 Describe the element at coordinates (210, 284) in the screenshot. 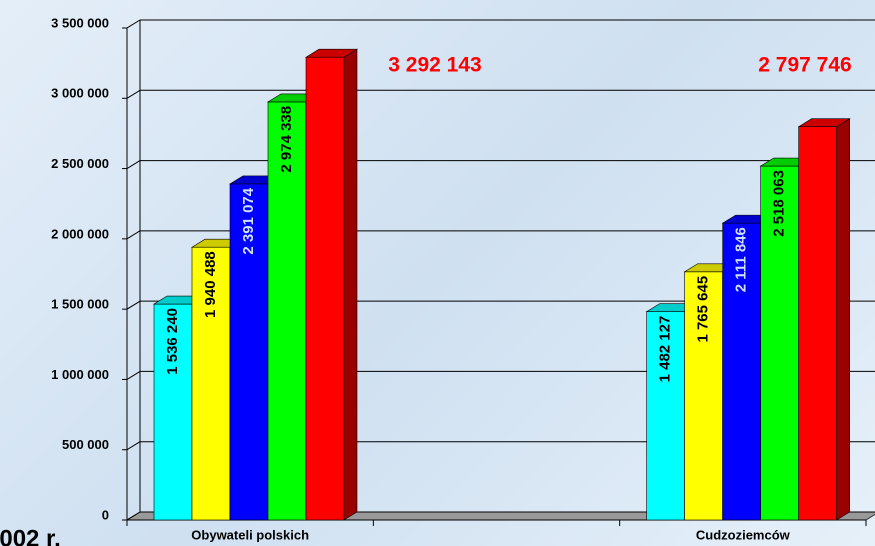

I see `value-label: 1 940 488` at that location.